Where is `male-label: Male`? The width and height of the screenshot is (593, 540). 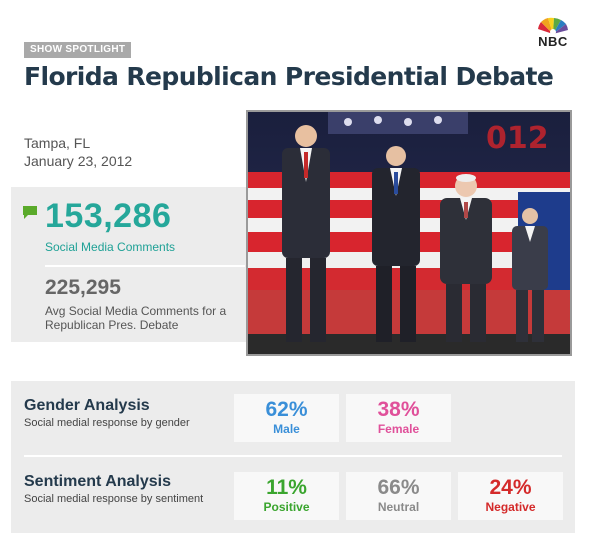 male-label: Male is located at coordinates (286, 429).